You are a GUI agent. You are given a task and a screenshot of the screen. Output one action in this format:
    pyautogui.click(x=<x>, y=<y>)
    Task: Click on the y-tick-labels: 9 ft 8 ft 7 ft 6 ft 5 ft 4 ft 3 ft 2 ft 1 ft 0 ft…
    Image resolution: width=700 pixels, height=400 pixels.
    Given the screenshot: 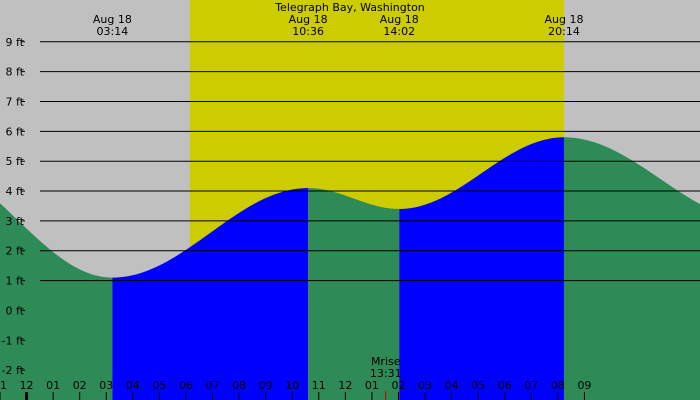 What is the action you would take?
    pyautogui.click(x=13, y=206)
    